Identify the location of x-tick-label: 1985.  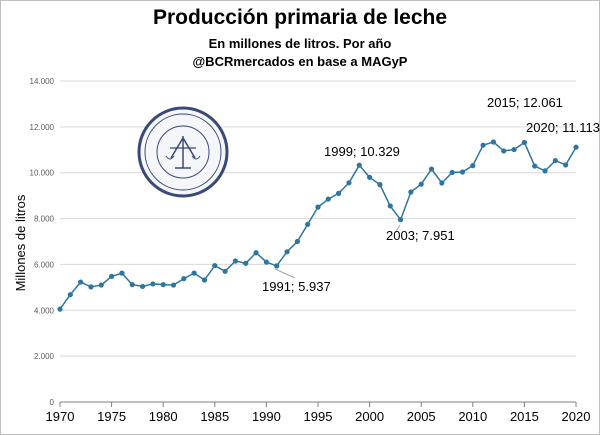
(214, 416).